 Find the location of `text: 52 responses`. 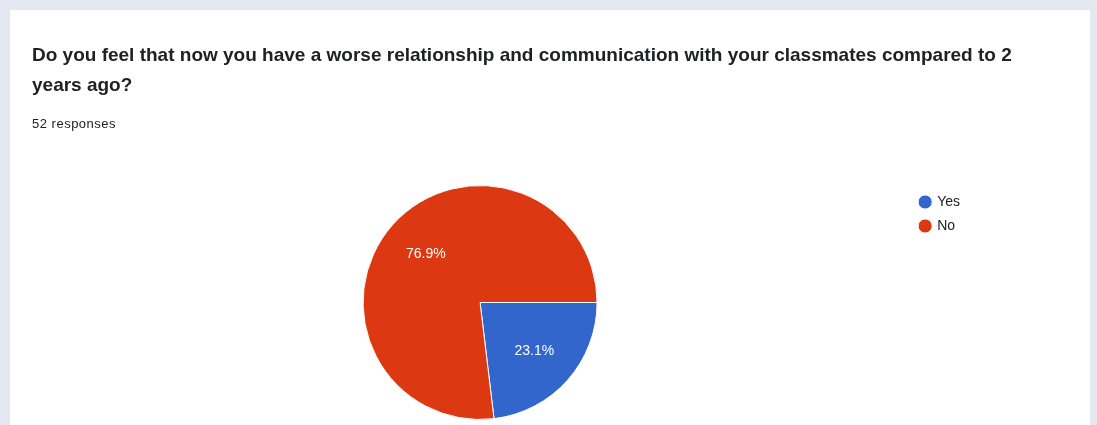

text: 52 responses is located at coordinates (74, 123).